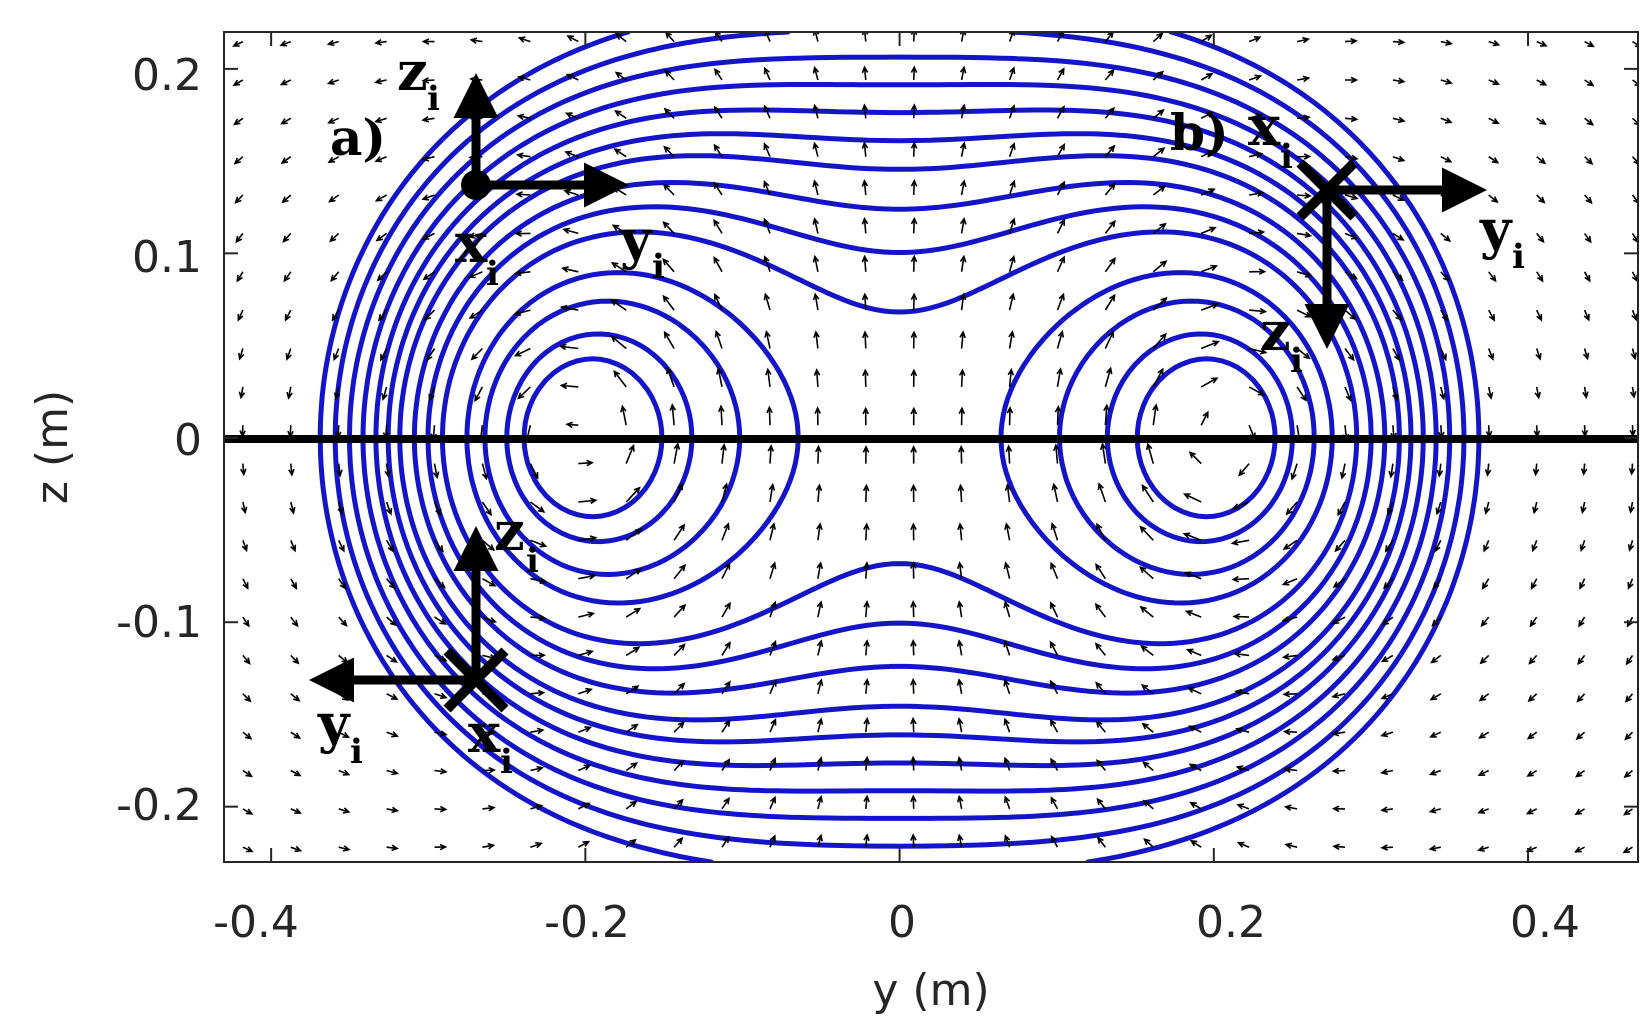 Image resolution: width=1650 pixels, height=1027 pixels. What do you see at coordinates (159, 622) in the screenshot?
I see `y-tick-label: -0.1` at bounding box center [159, 622].